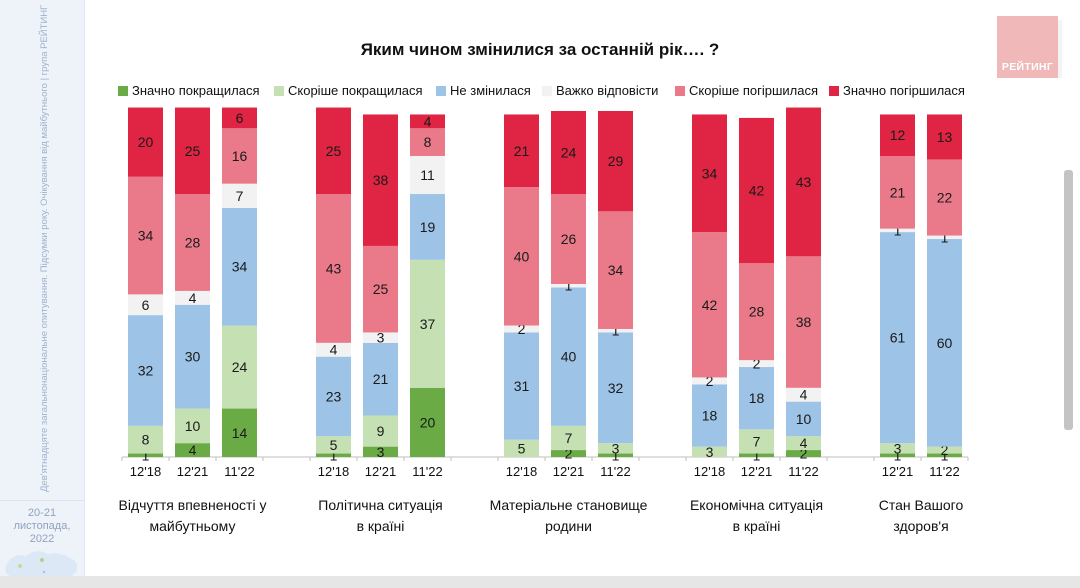  Describe the element at coordinates (1027, 67) in the screenshot. I see `rating-logo-text: РЕЙТИНГ` at that location.